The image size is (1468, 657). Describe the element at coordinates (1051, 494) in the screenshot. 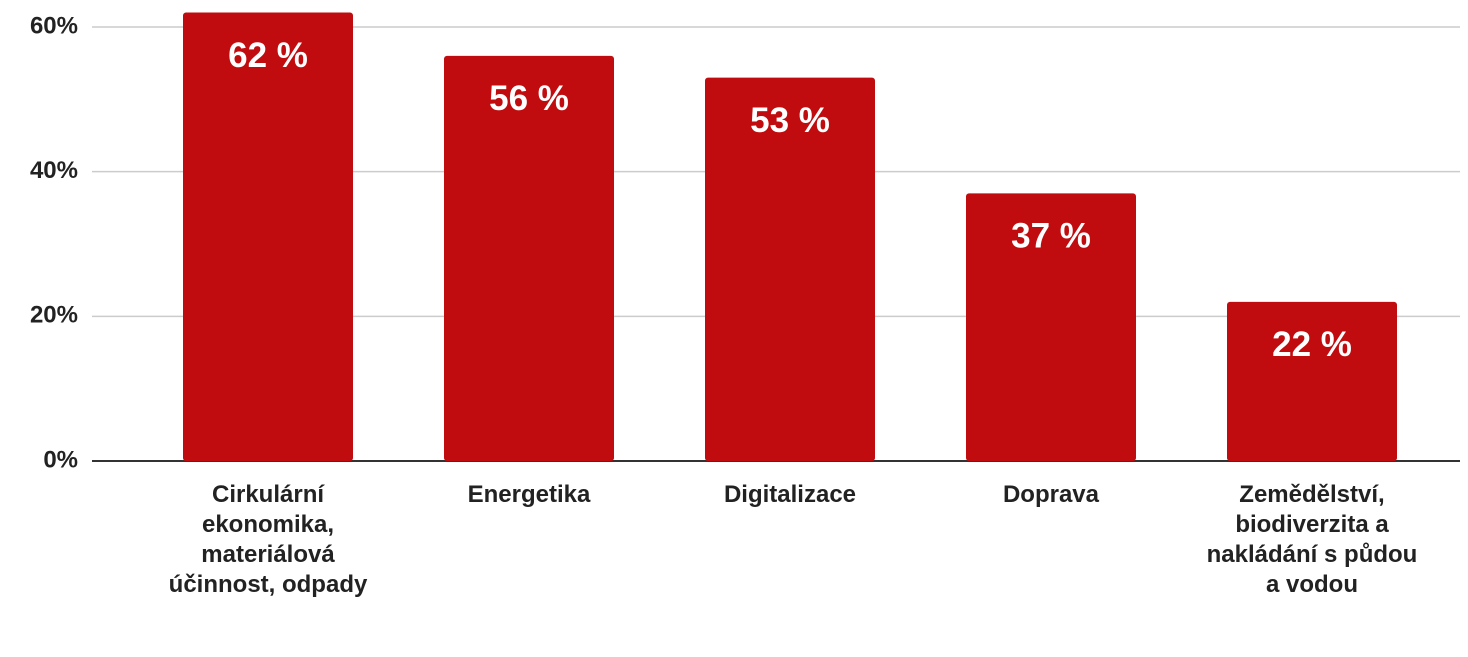

I see `x-tick-label: Doprava` at that location.